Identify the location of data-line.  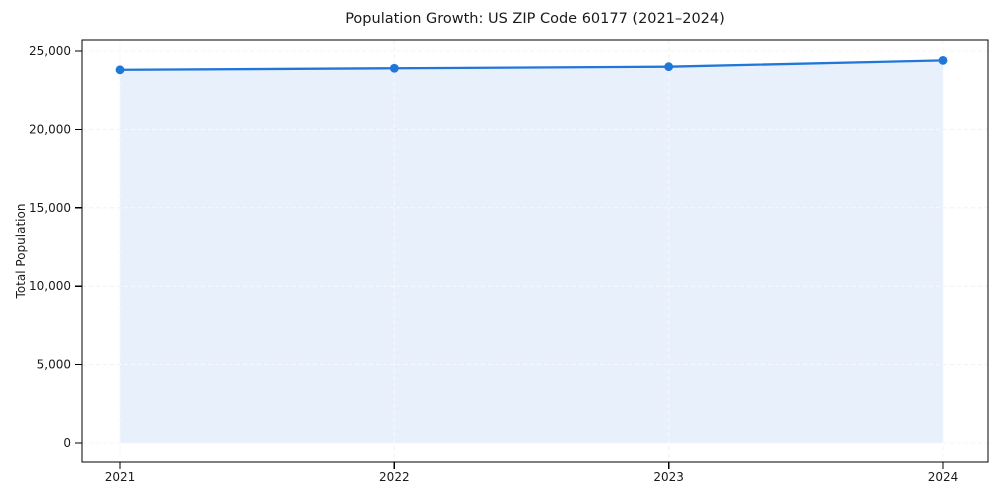
(531, 65).